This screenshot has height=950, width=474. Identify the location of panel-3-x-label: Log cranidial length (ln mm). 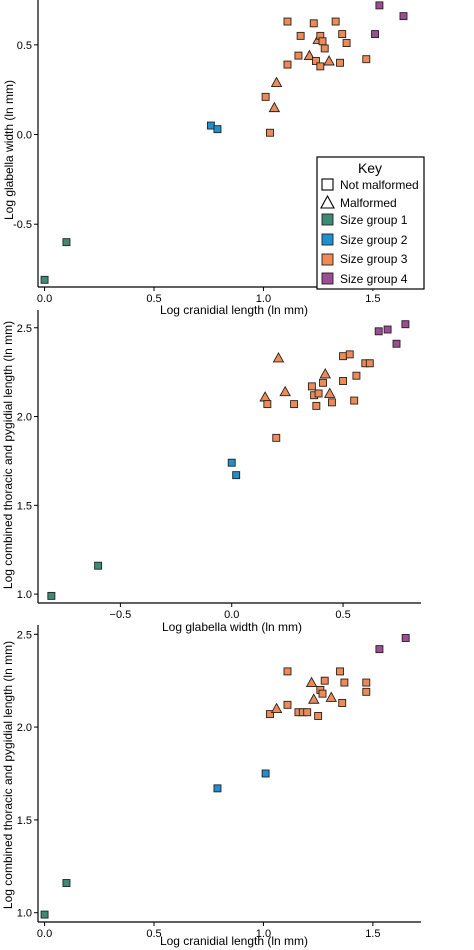
(234, 941).